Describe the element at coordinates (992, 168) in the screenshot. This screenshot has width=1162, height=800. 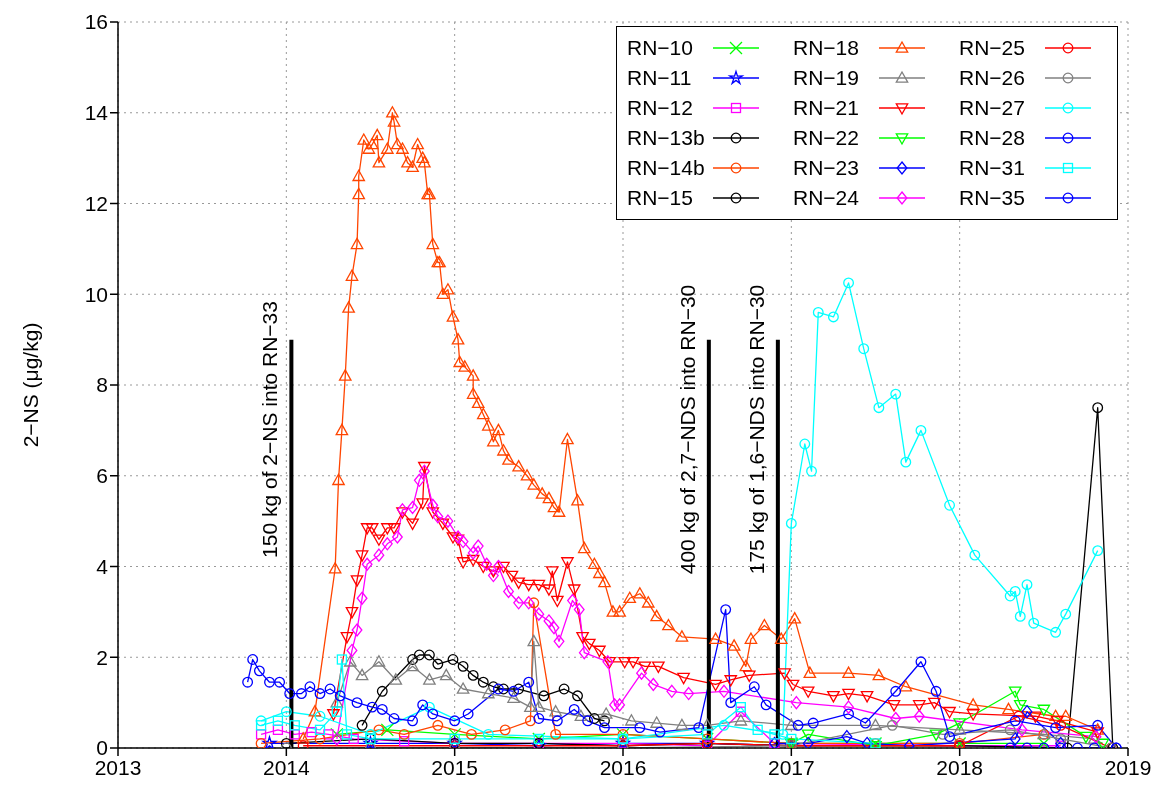
I see `legend-label: RN−31` at that location.